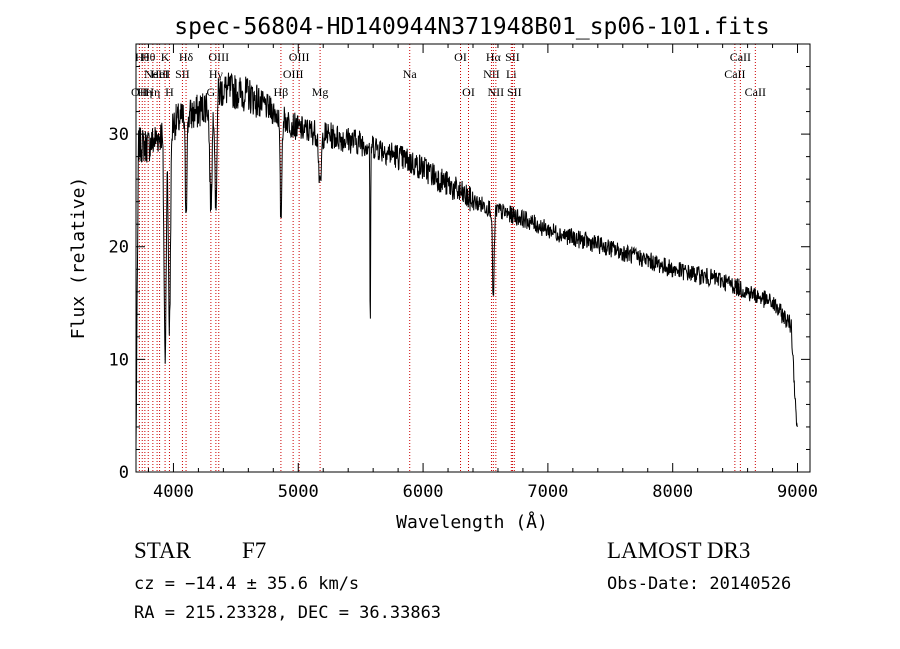  What do you see at coordinates (169, 92) in the screenshot?
I see `line-marker-label: H` at bounding box center [169, 92].